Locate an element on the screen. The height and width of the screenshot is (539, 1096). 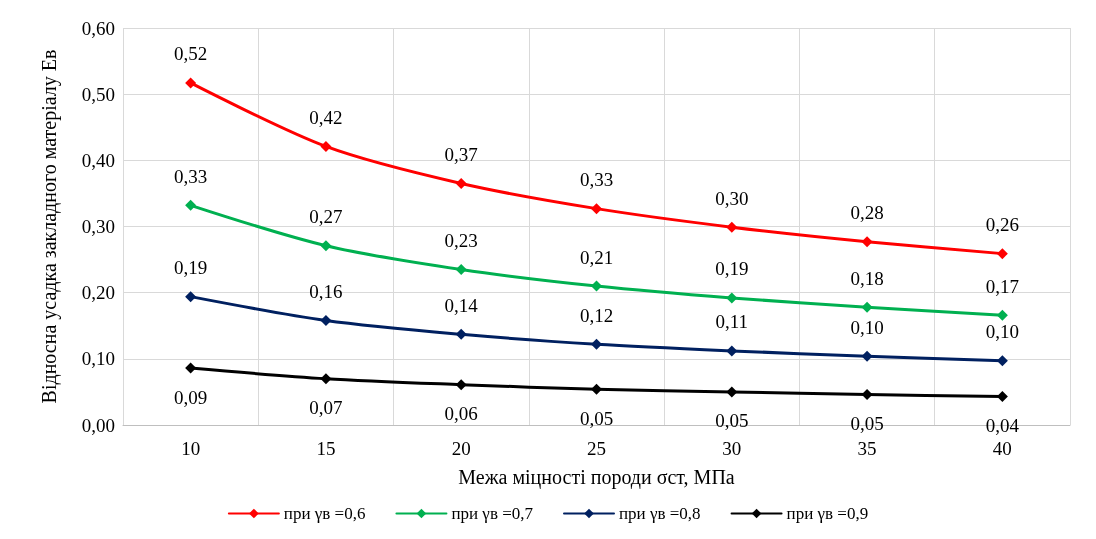
x-tick-label: 25 is located at coordinates (596, 448).